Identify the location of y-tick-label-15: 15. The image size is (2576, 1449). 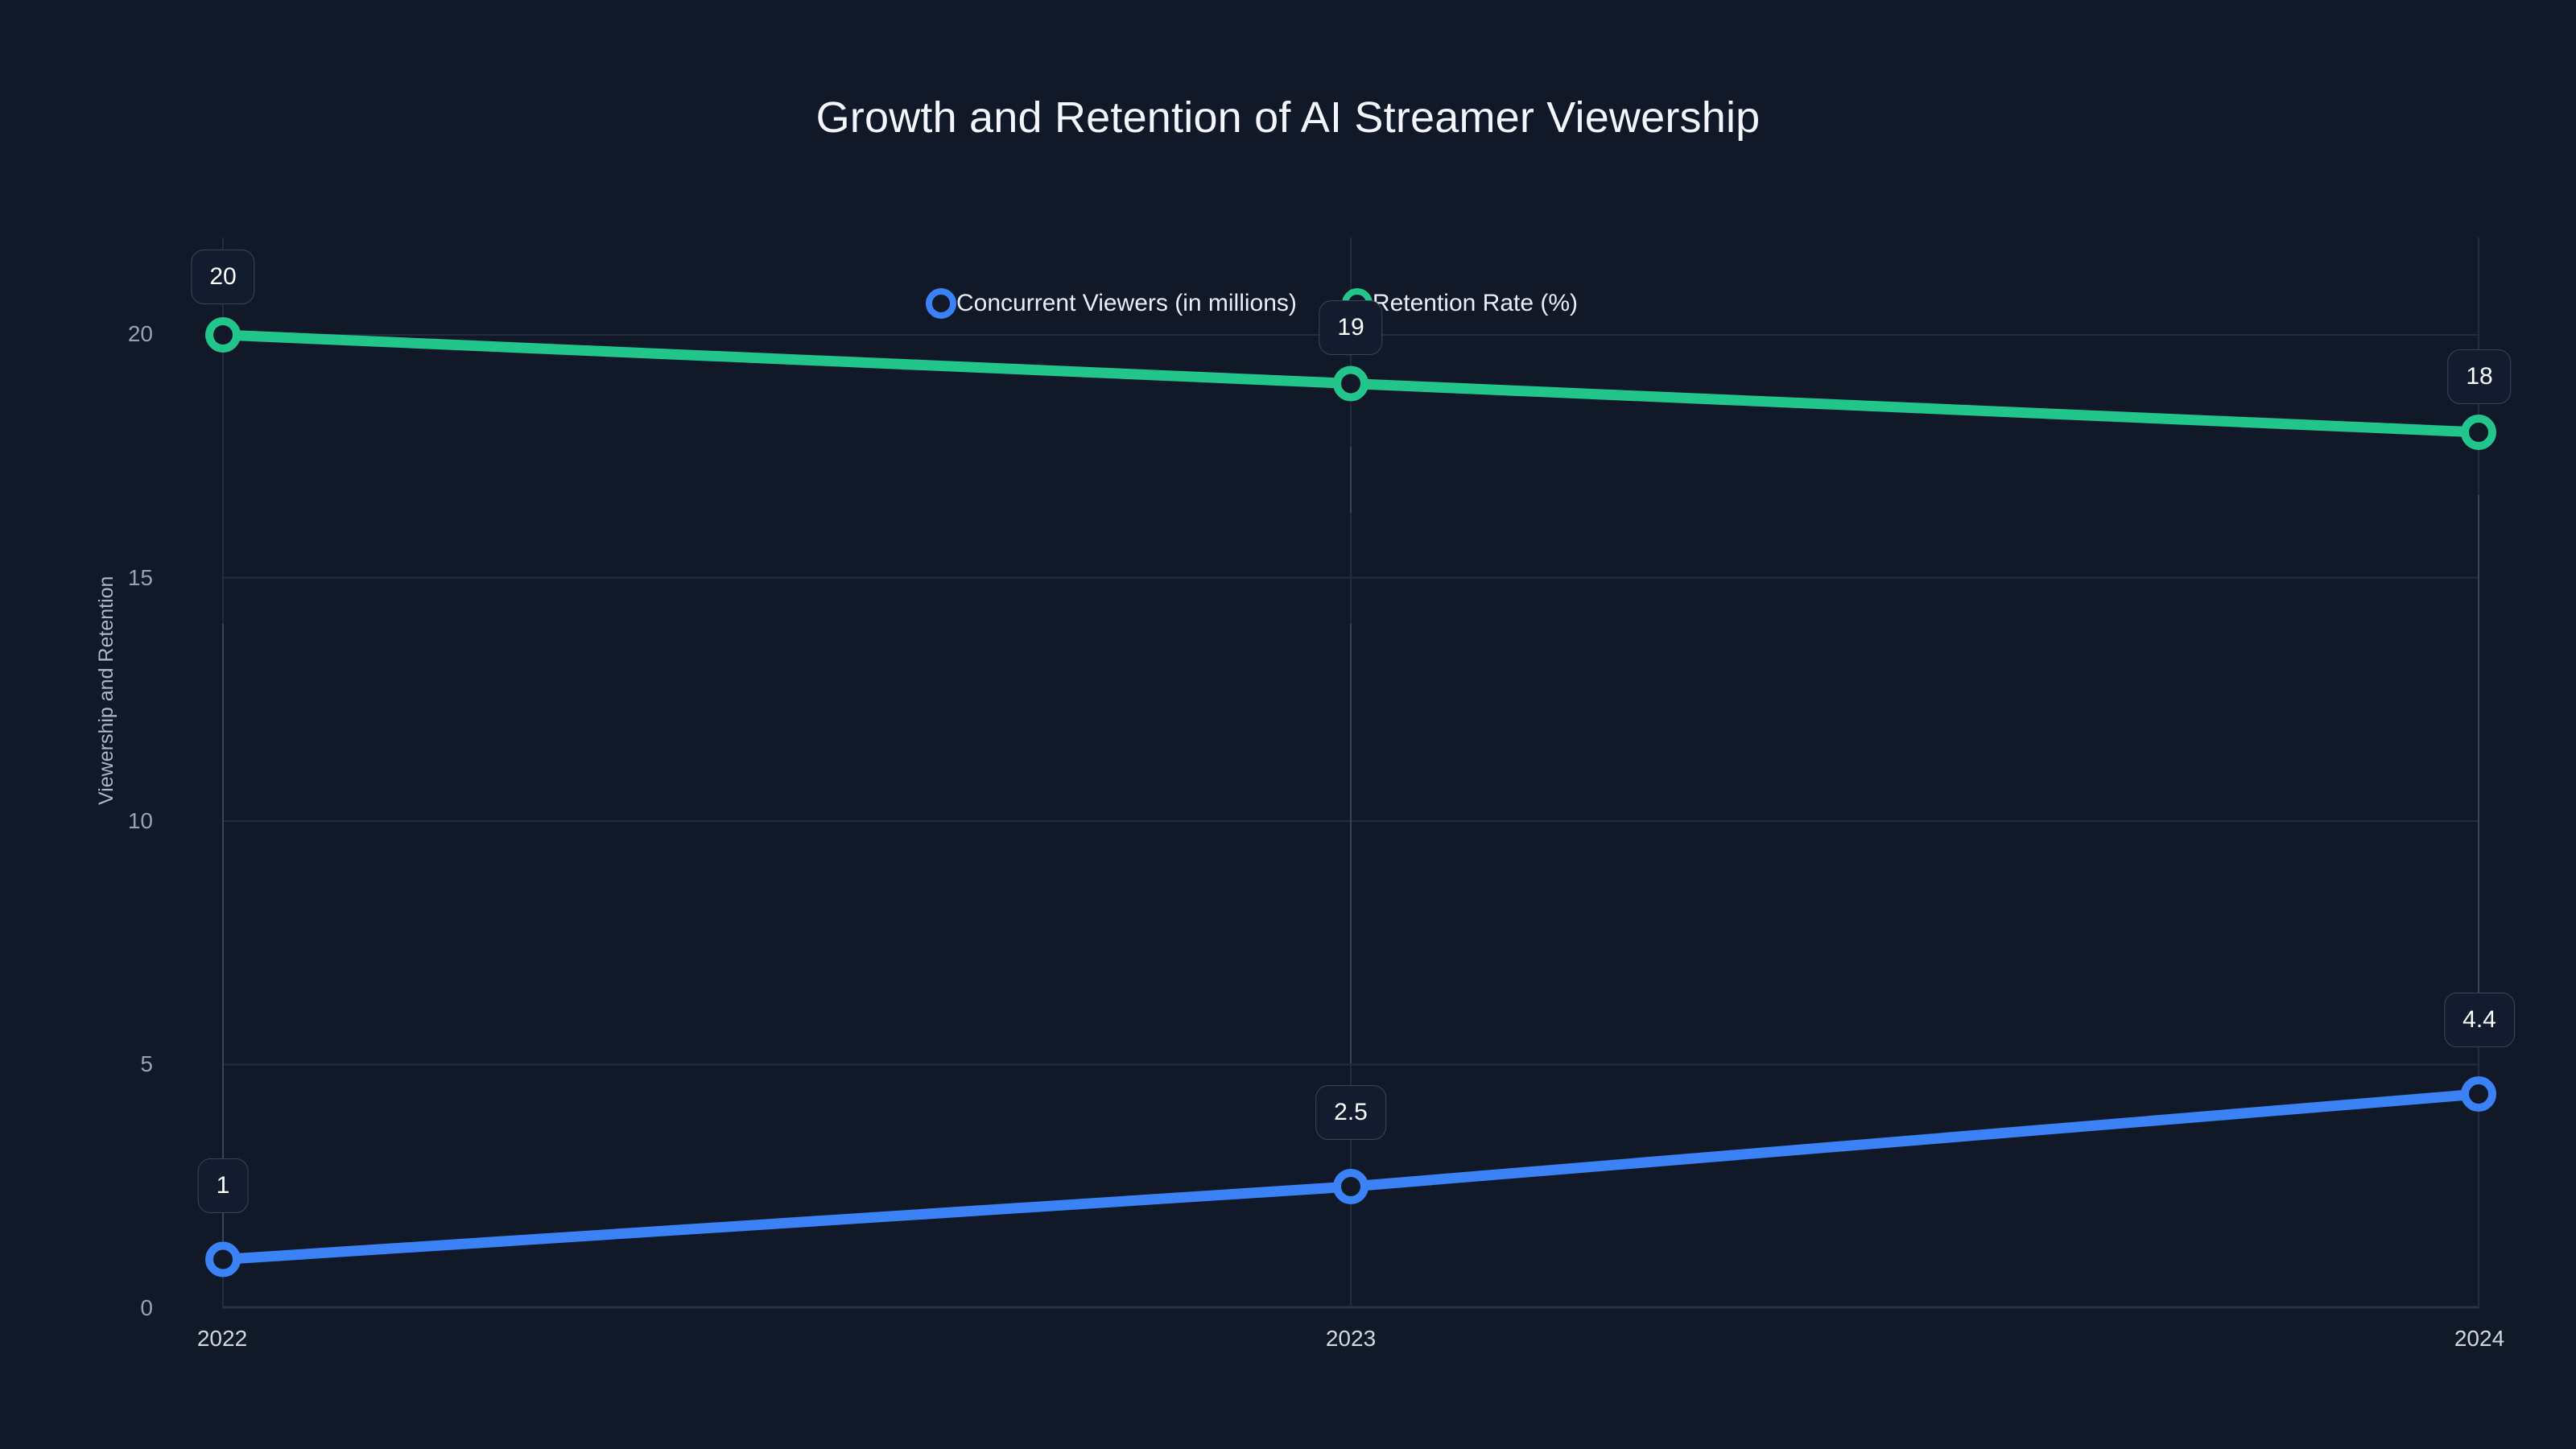
(140, 577).